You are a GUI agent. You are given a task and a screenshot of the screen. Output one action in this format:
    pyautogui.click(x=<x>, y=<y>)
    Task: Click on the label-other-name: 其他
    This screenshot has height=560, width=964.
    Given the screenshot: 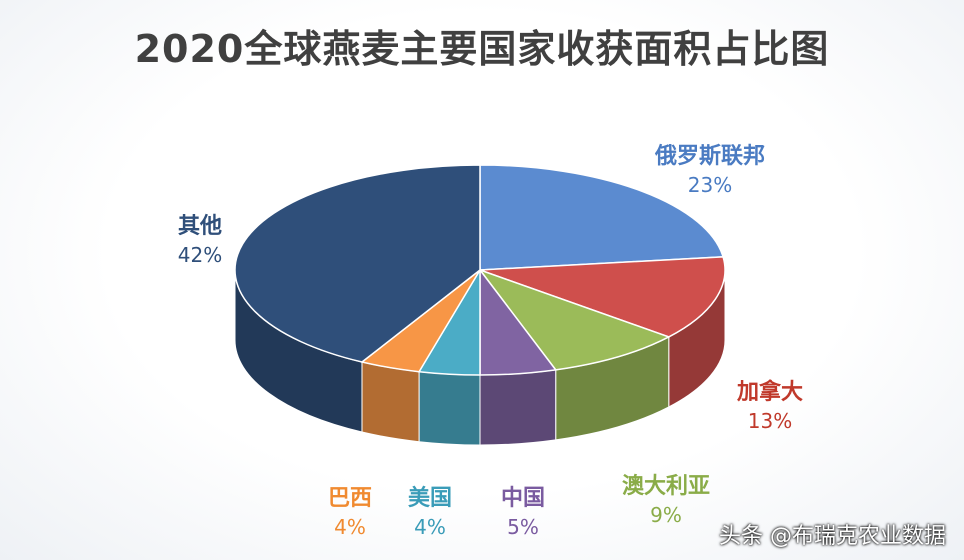 What is the action you would take?
    pyautogui.click(x=199, y=226)
    